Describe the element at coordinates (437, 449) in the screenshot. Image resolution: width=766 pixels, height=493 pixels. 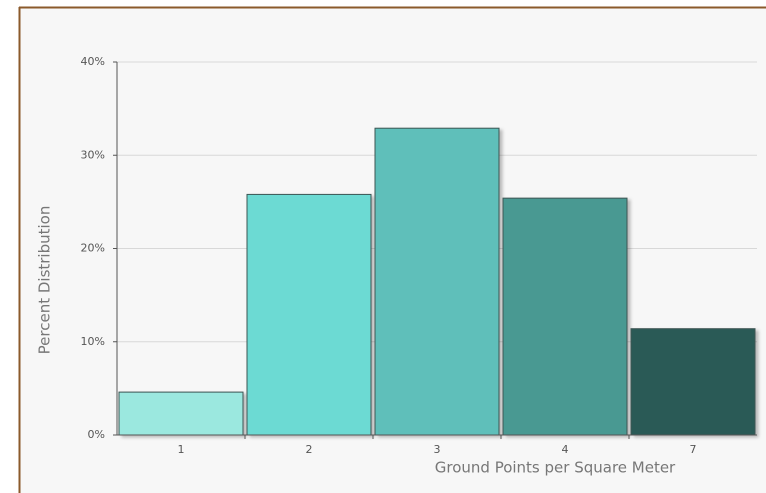
I see `x-tick-label: 3` at that location.